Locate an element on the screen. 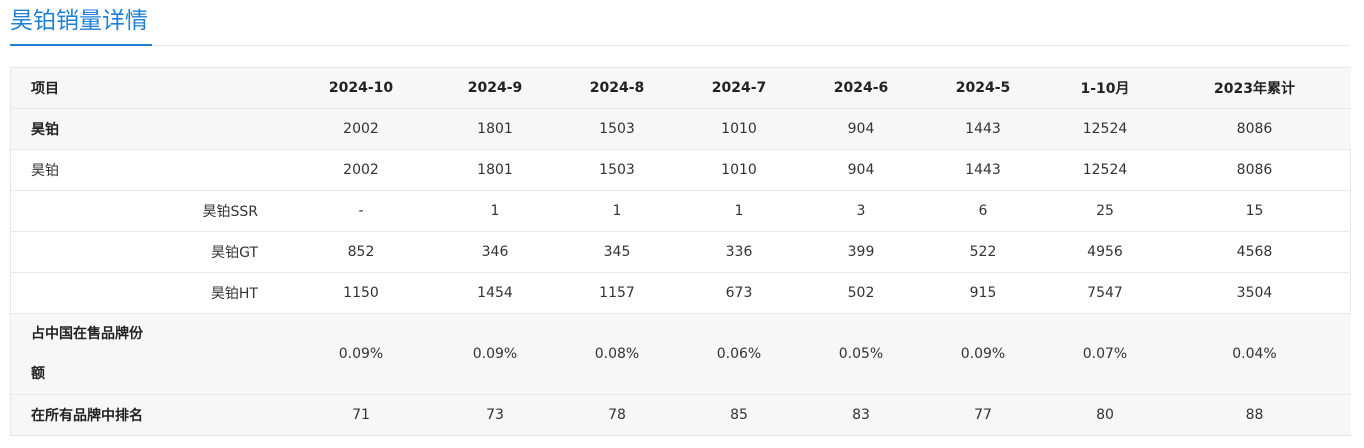 Image resolution: width=1364 pixels, height=448 pixels. table-cell: 1454 is located at coordinates (495, 293).